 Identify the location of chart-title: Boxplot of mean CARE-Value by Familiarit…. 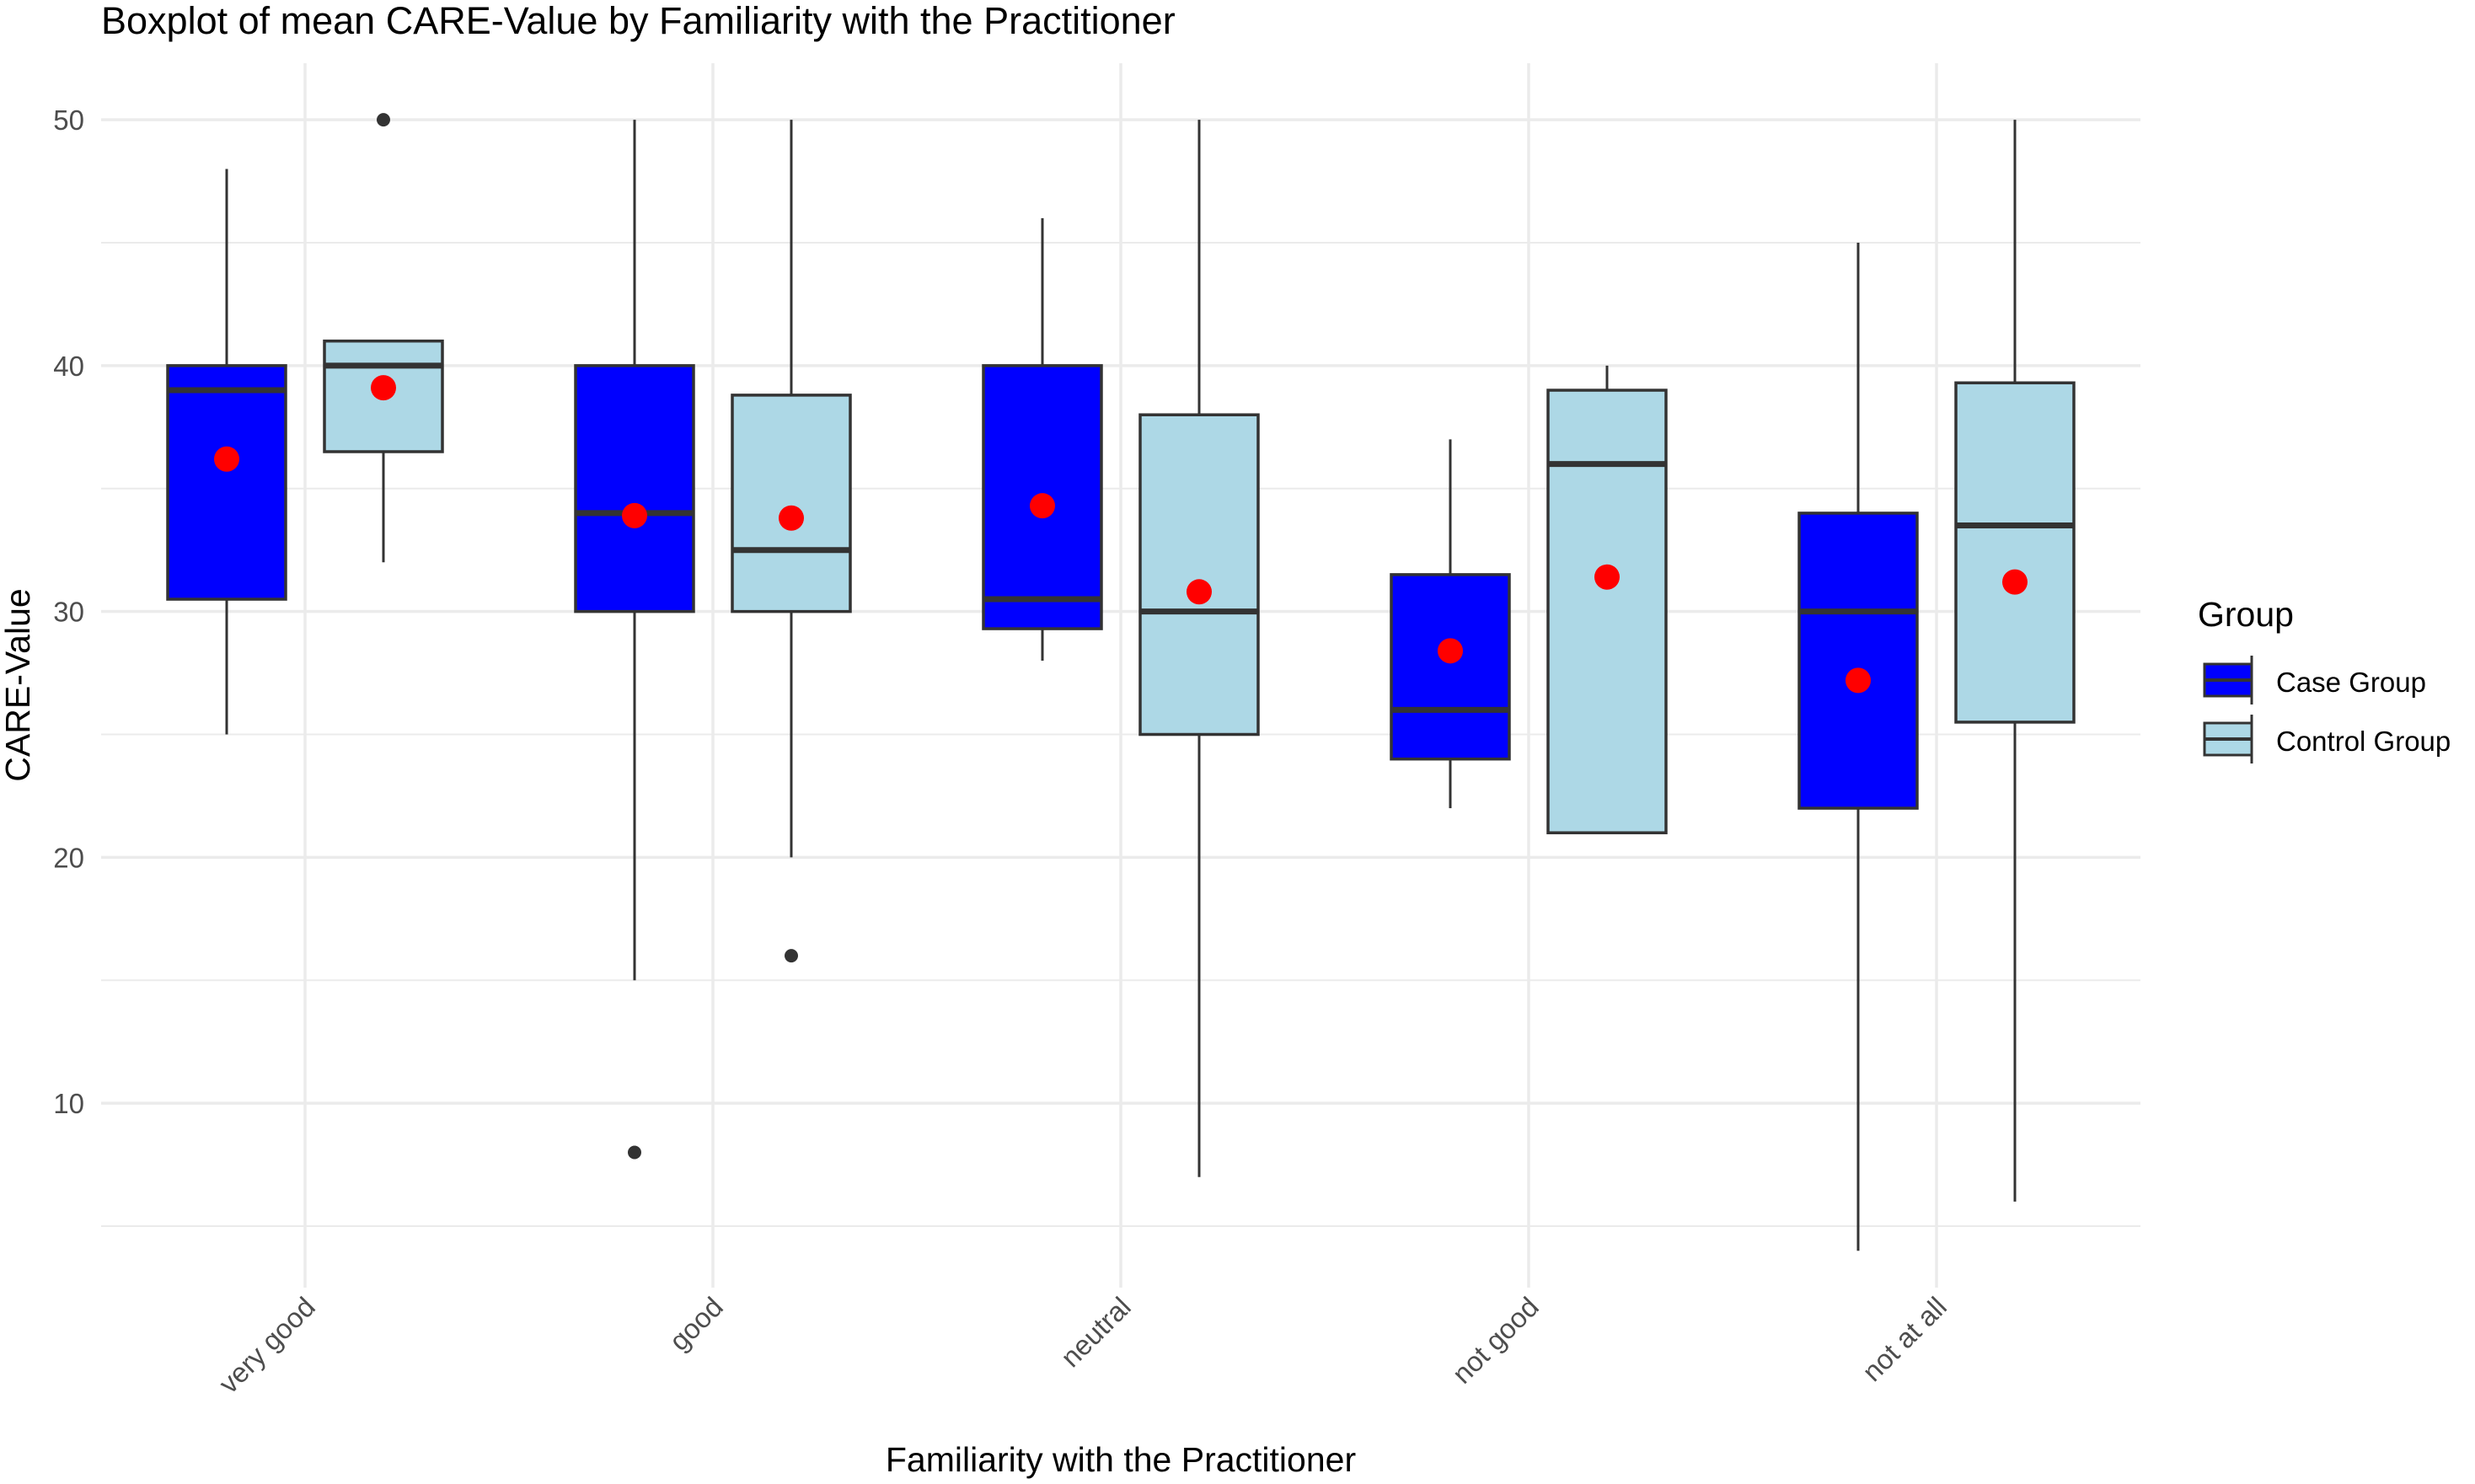
(638, 21).